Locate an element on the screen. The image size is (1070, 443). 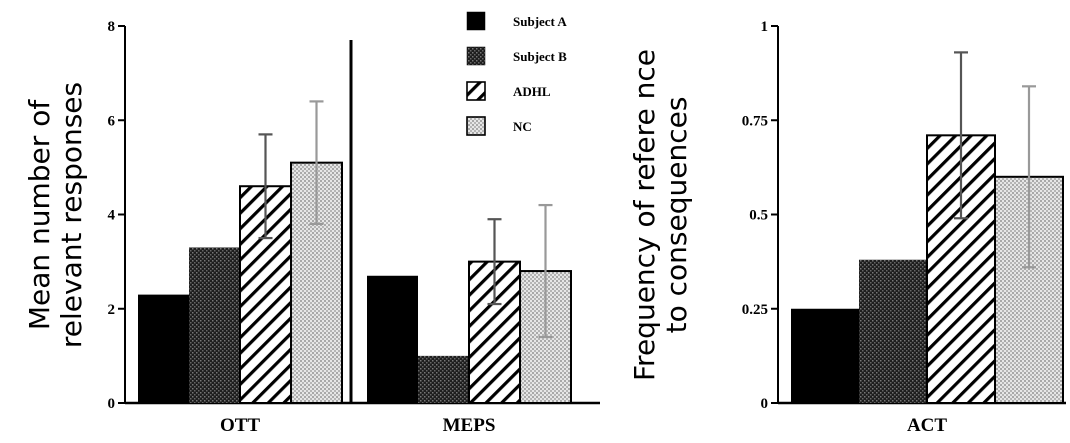
y-axis-title-left-line-2: relevant responses is located at coordinates (71, 215).